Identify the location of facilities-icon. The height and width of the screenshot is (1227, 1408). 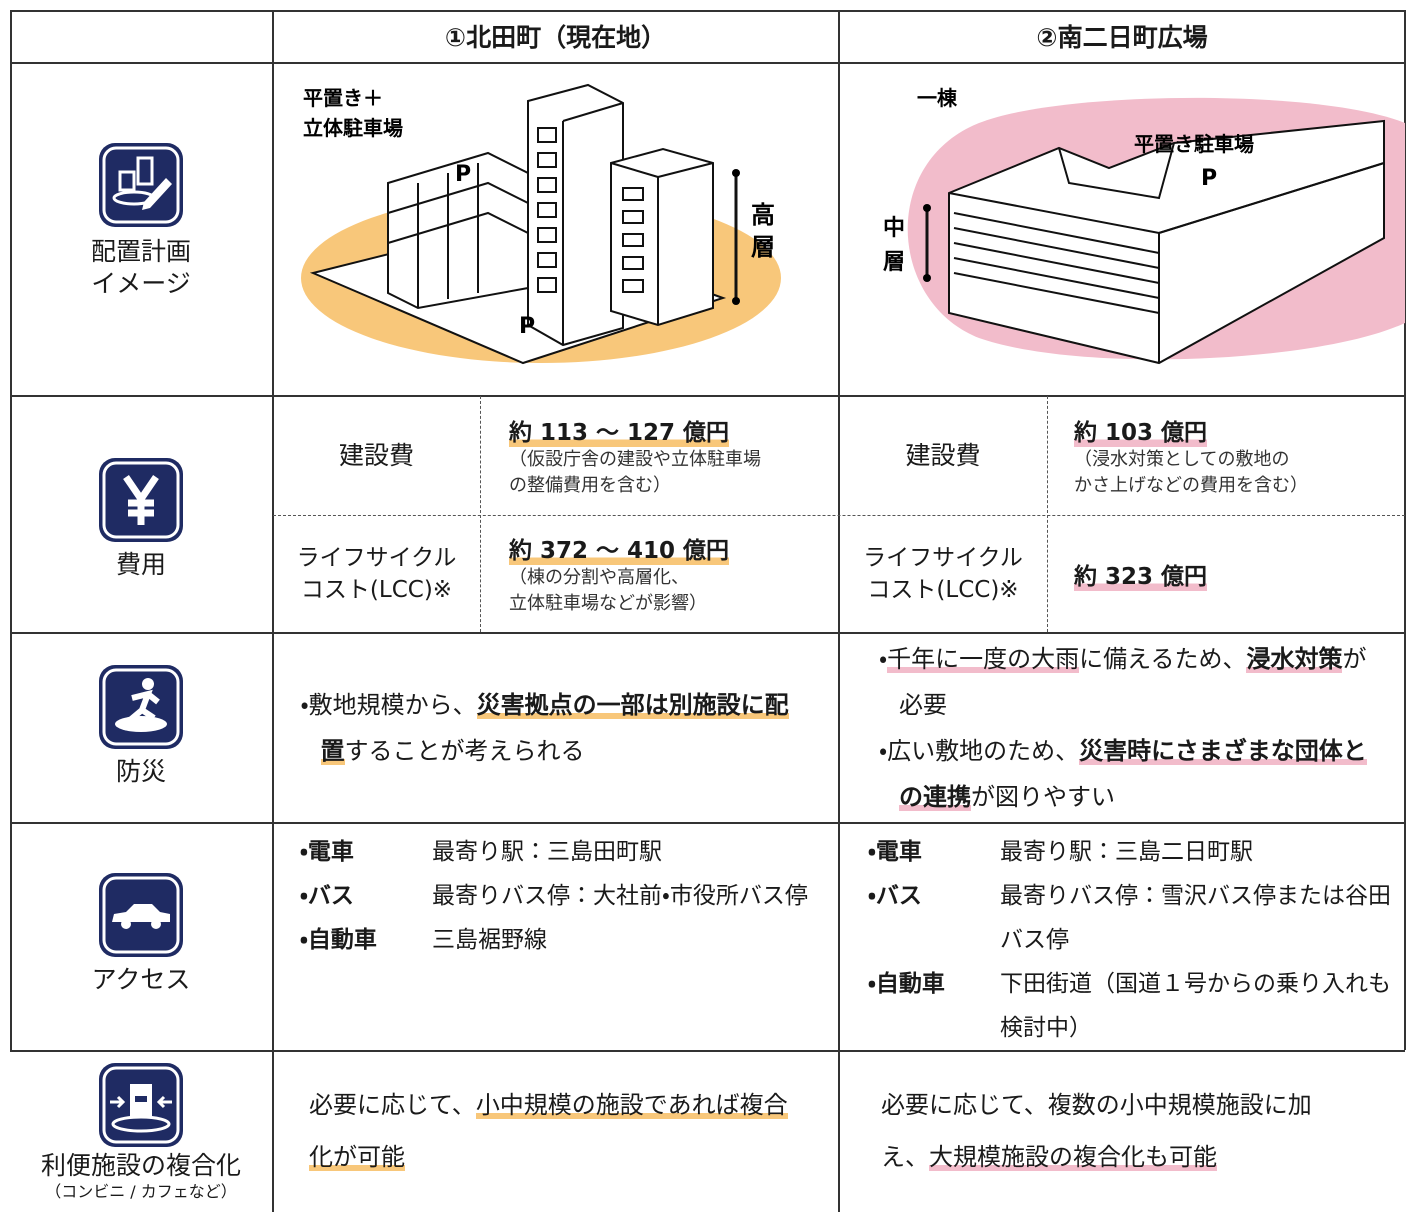
(141, 1105).